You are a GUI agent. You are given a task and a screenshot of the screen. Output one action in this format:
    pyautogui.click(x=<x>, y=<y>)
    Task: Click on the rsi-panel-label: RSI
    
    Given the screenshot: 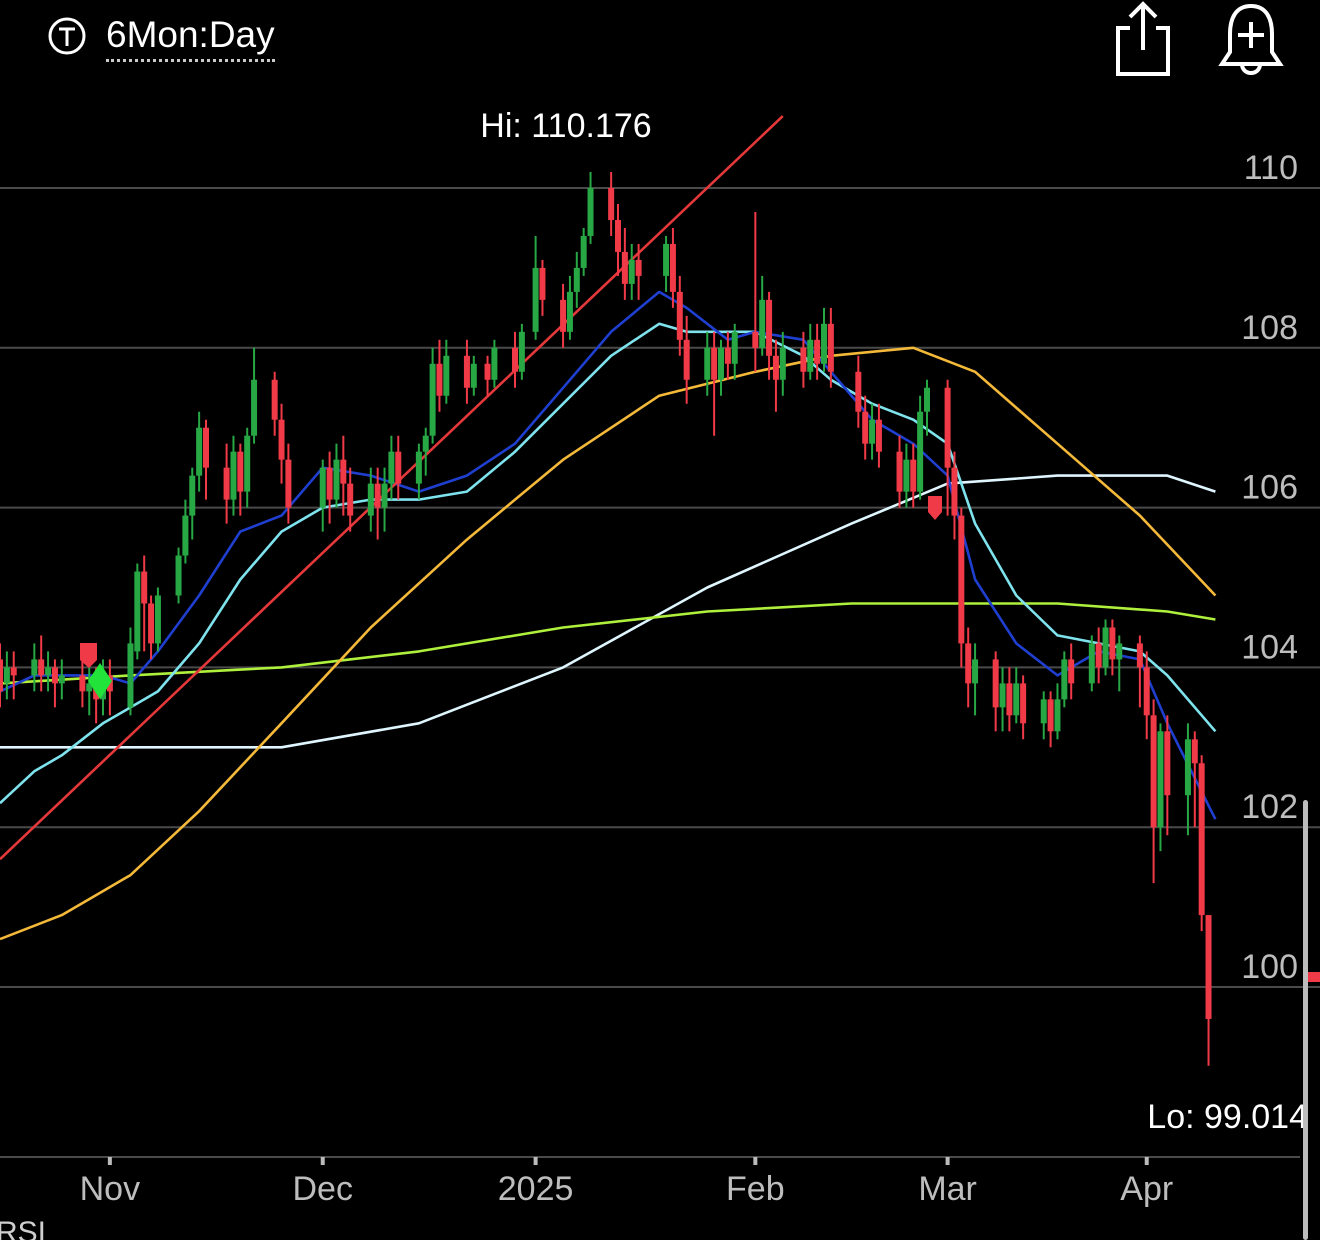 What is the action you would take?
    pyautogui.click(x=23, y=1228)
    